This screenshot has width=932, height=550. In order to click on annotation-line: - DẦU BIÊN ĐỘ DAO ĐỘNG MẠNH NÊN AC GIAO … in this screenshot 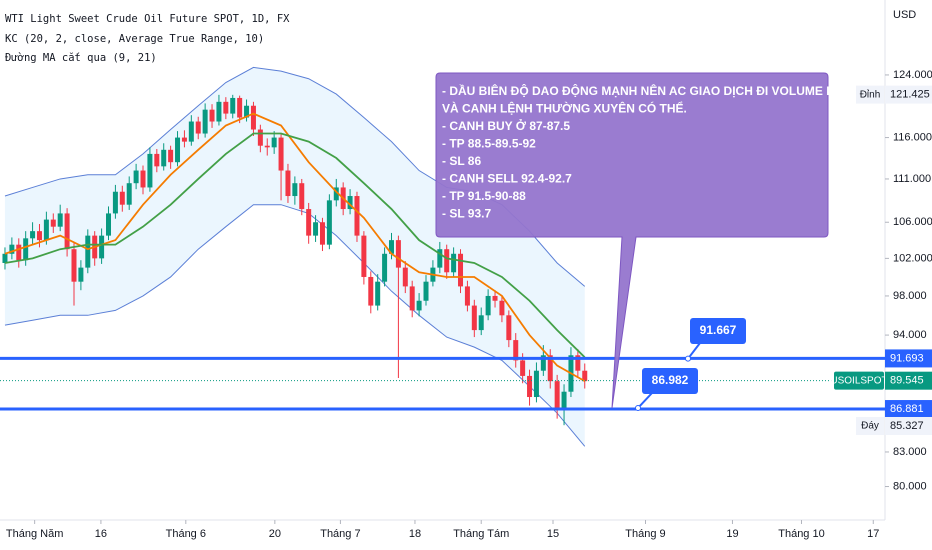, I will do `click(647, 90)`.